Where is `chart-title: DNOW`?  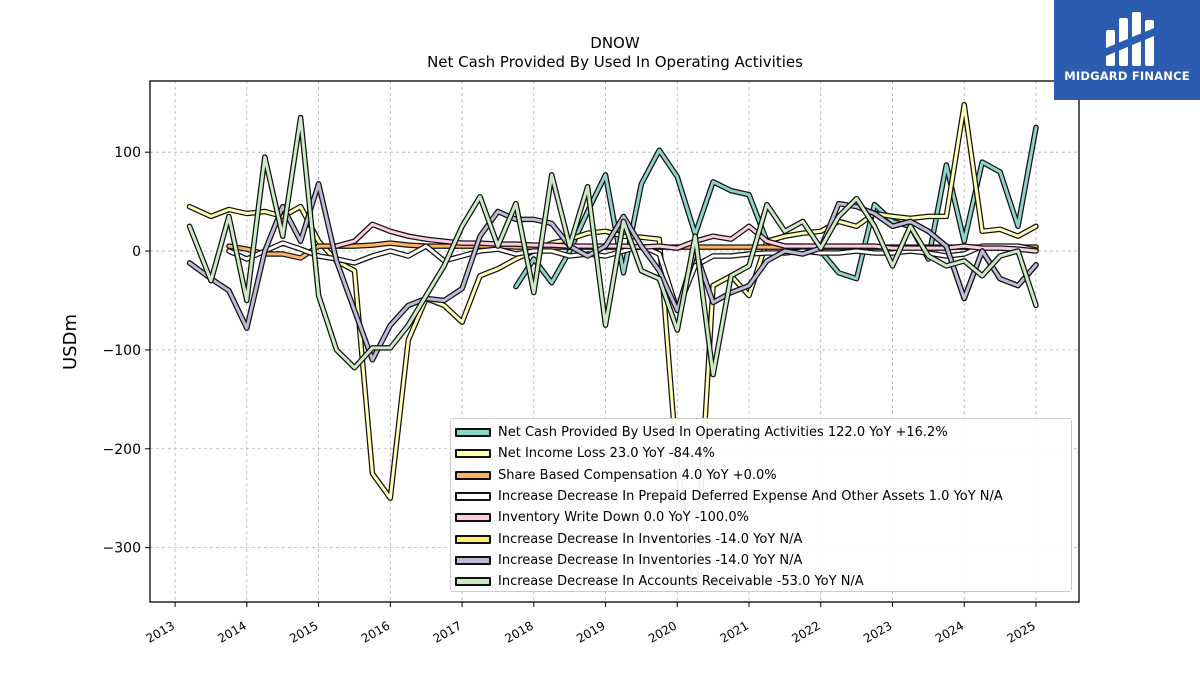 chart-title: DNOW is located at coordinates (615, 43).